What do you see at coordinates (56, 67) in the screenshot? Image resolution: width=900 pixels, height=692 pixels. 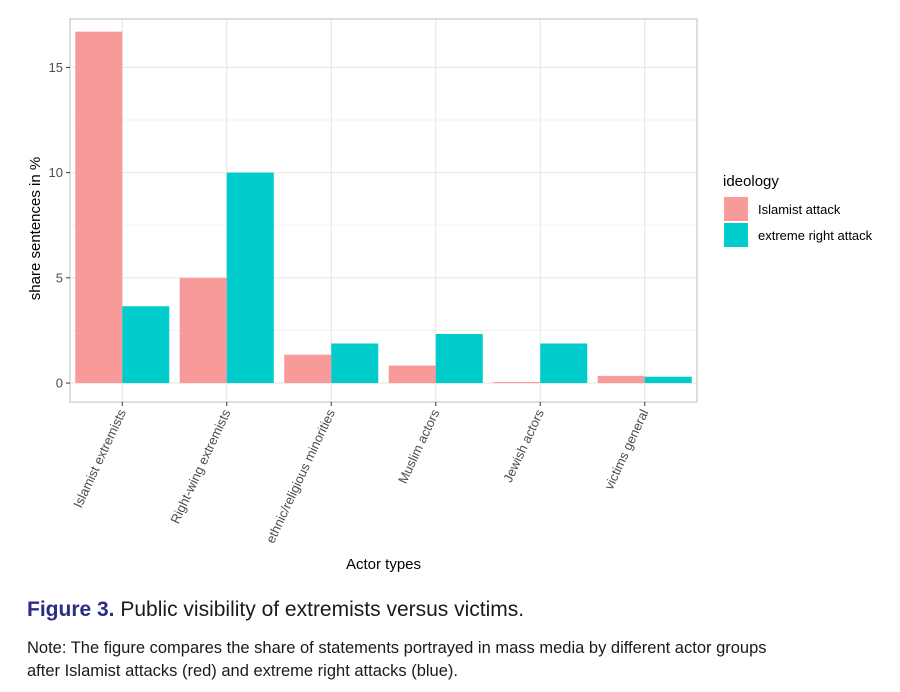 I see `y-tick-label: 15` at bounding box center [56, 67].